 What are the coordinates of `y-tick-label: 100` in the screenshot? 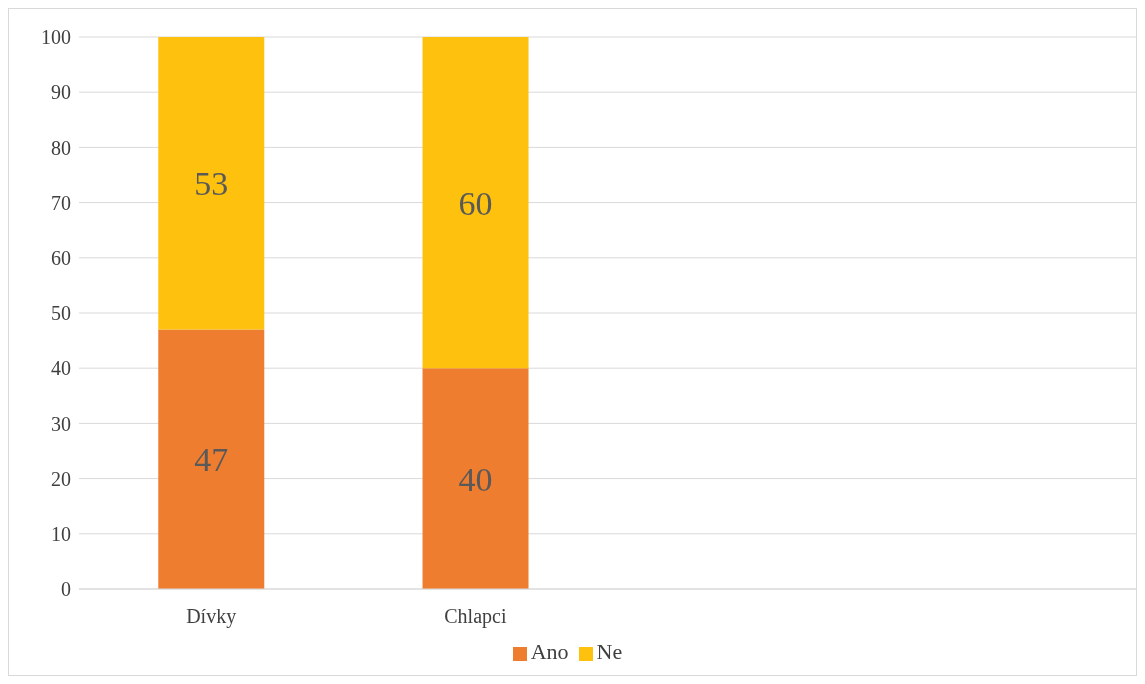 It's located at (56, 37).